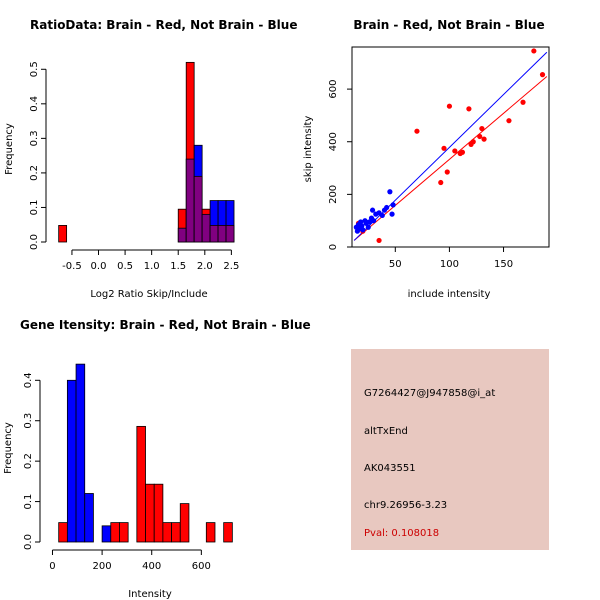 The image size is (600, 600). I want to click on ratio-histogram-y-tick-label: 0.5, so click(34, 69).